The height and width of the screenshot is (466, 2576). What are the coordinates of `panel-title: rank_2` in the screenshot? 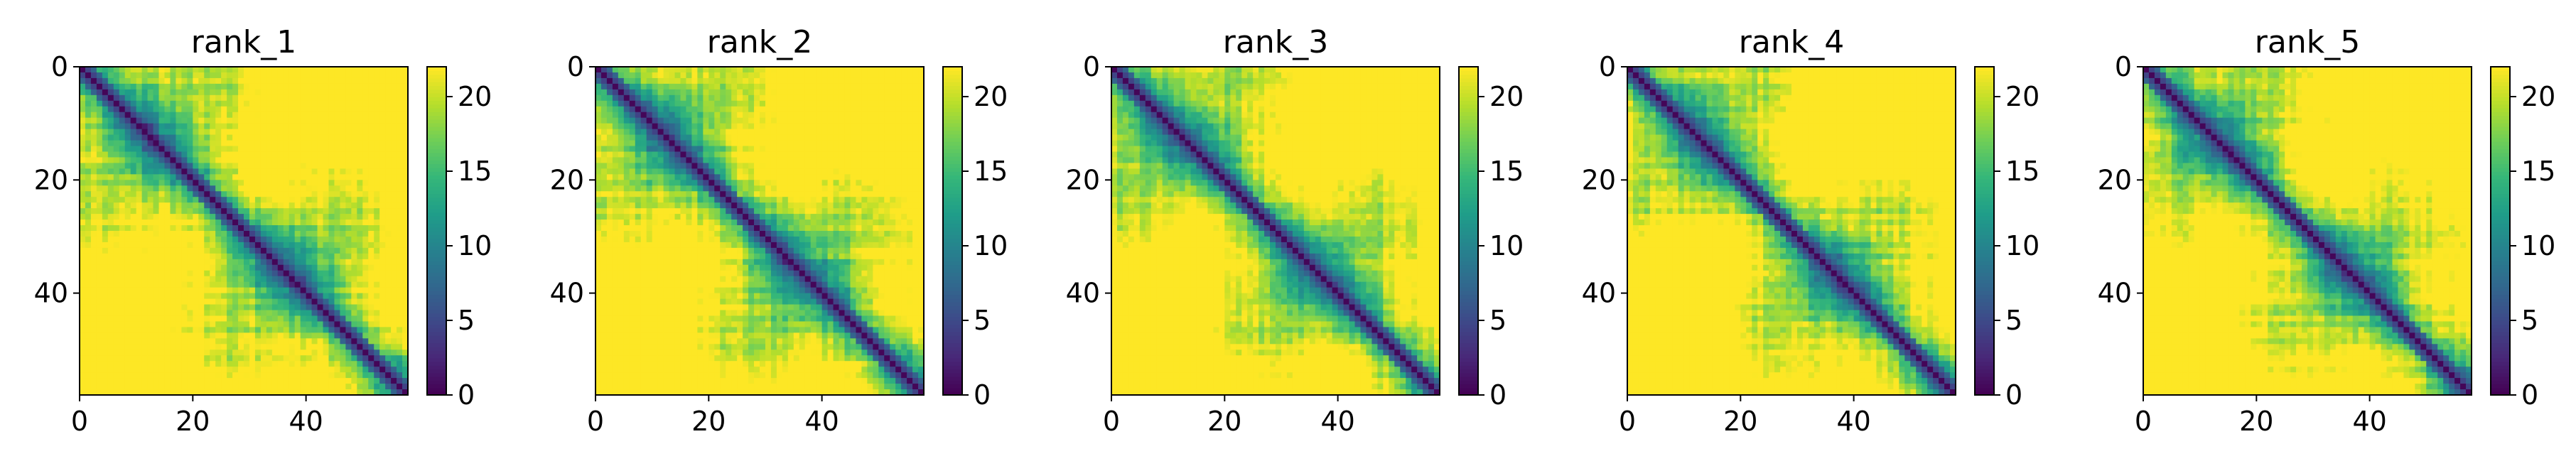 It's located at (760, 42).